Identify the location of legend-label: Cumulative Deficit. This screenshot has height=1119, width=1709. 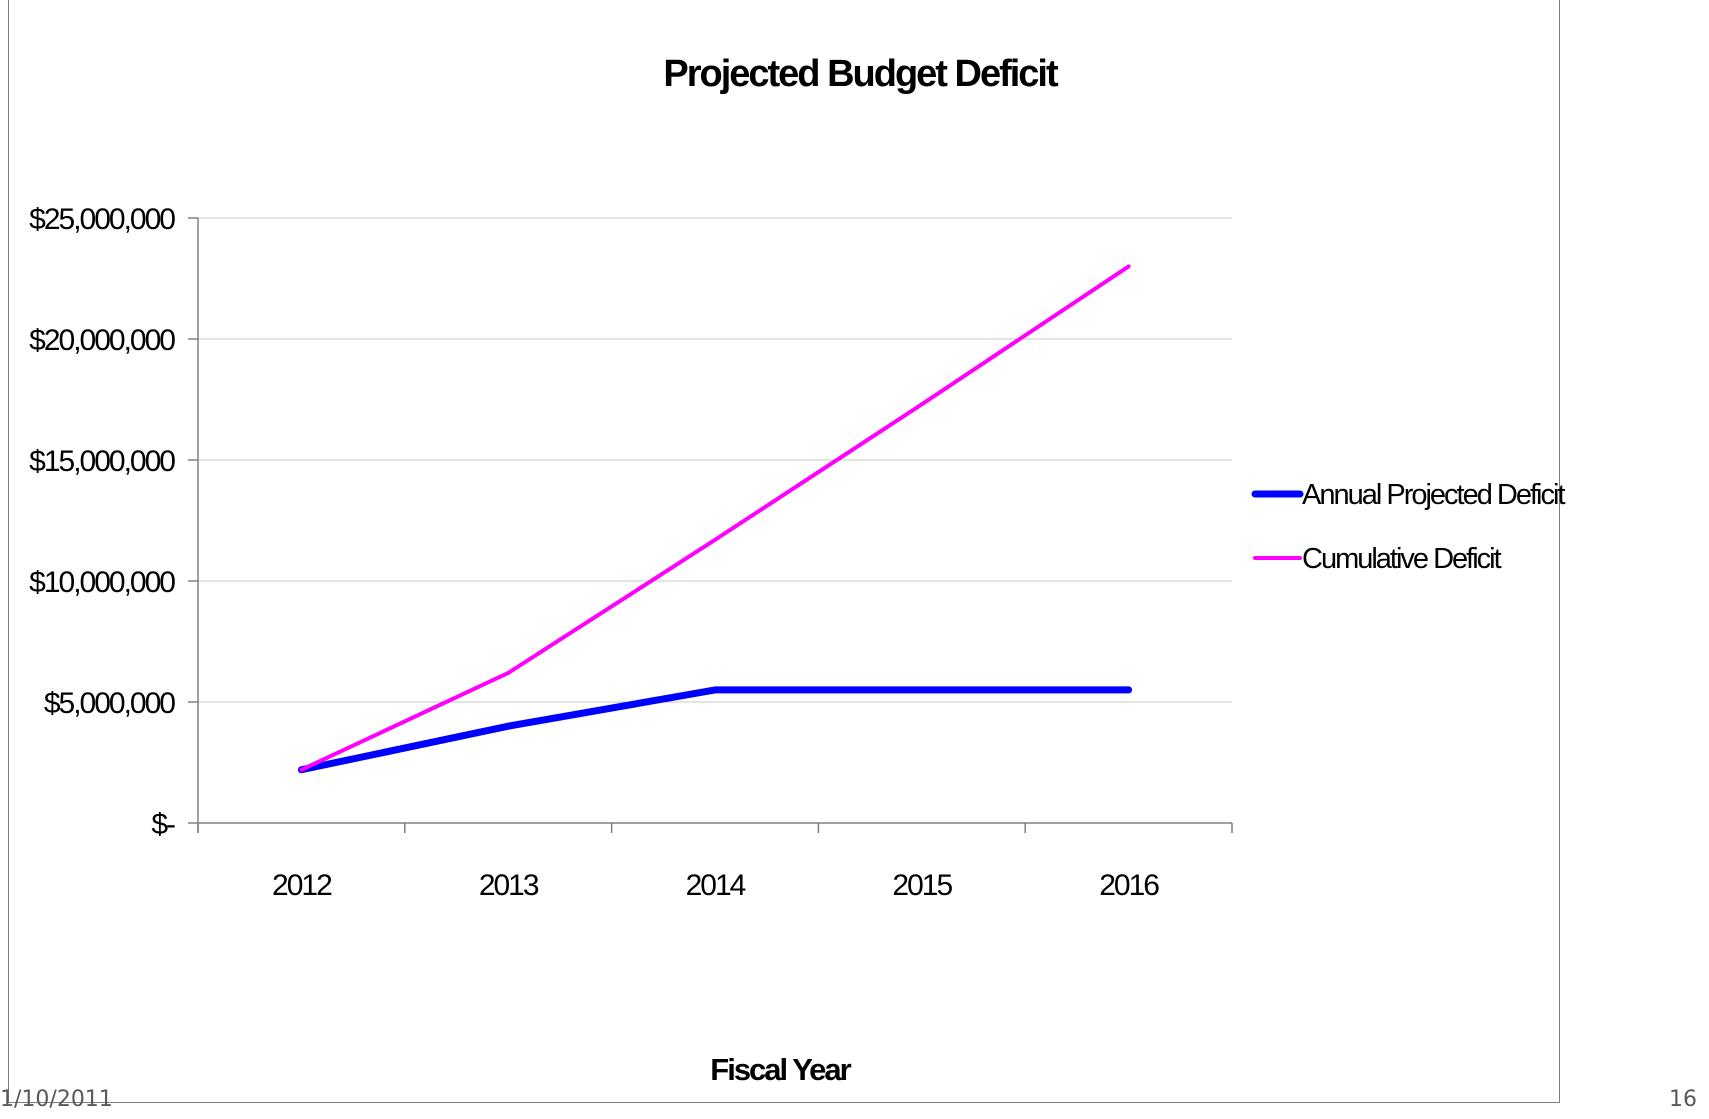
(1402, 559).